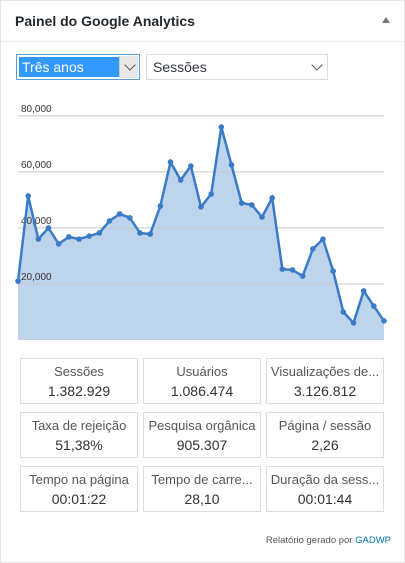 Image resolution: width=405 pixels, height=563 pixels. What do you see at coordinates (70, 67) in the screenshot?
I see `period-value: Três anos` at bounding box center [70, 67].